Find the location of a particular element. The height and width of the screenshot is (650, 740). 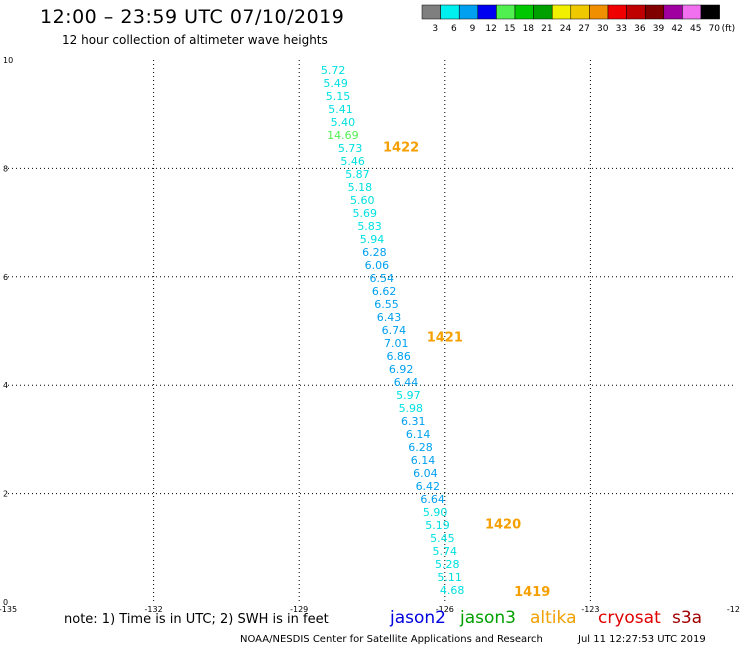

legend-label-36: 36 is located at coordinates (640, 29).